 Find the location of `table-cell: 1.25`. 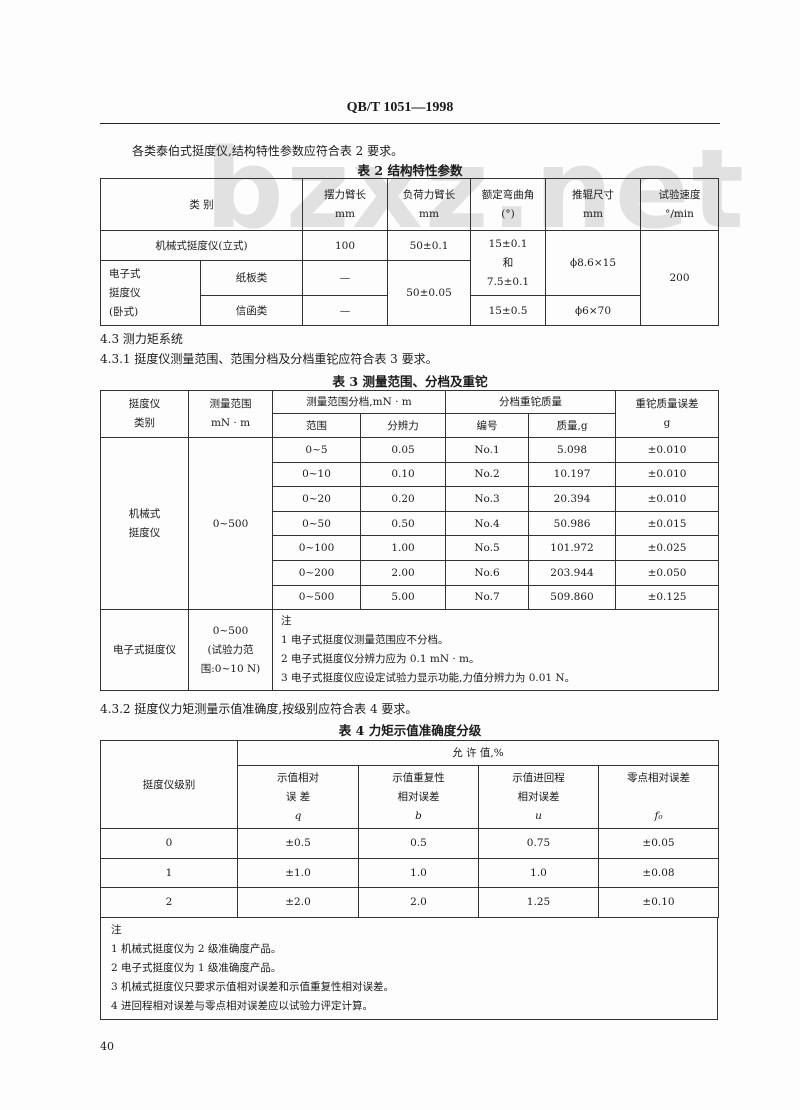

table-cell: 1.25 is located at coordinates (538, 902).